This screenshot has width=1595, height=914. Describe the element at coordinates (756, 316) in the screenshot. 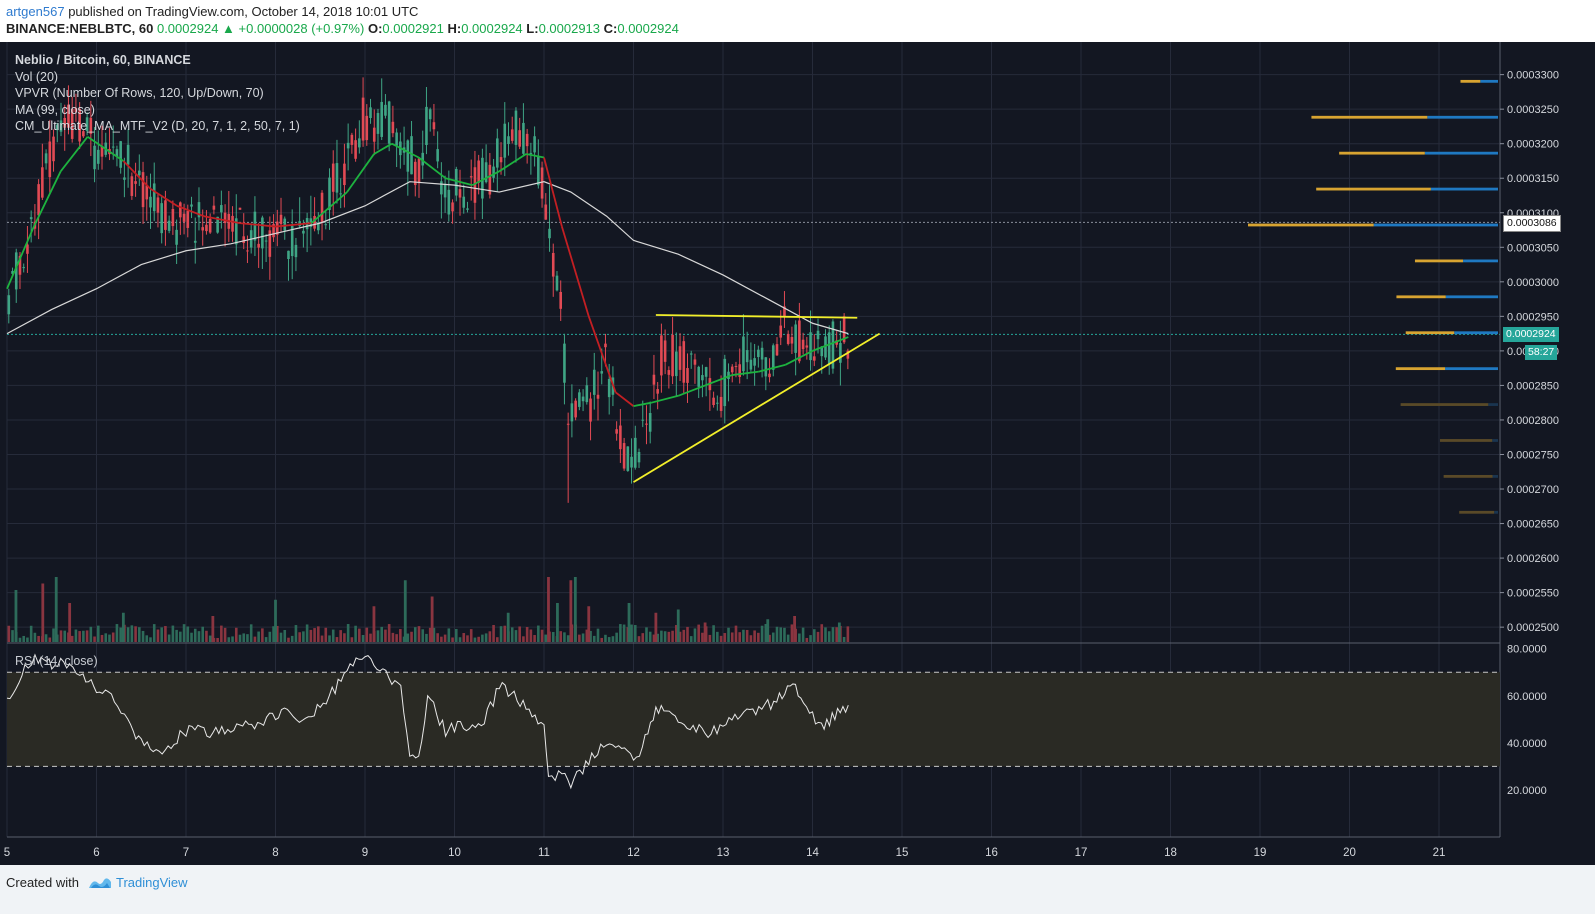

I see `resistance-trendline` at that location.